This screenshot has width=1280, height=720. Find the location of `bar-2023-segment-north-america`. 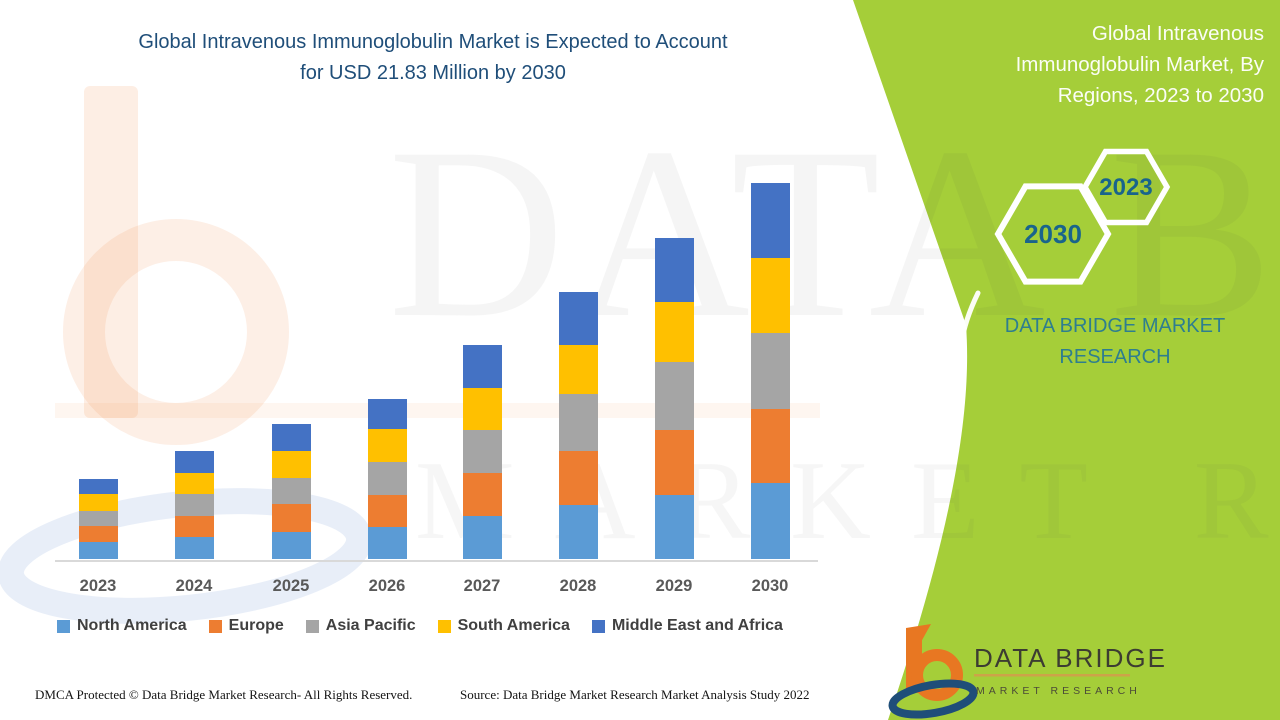

bar-2023-segment-north-america is located at coordinates (98, 550).